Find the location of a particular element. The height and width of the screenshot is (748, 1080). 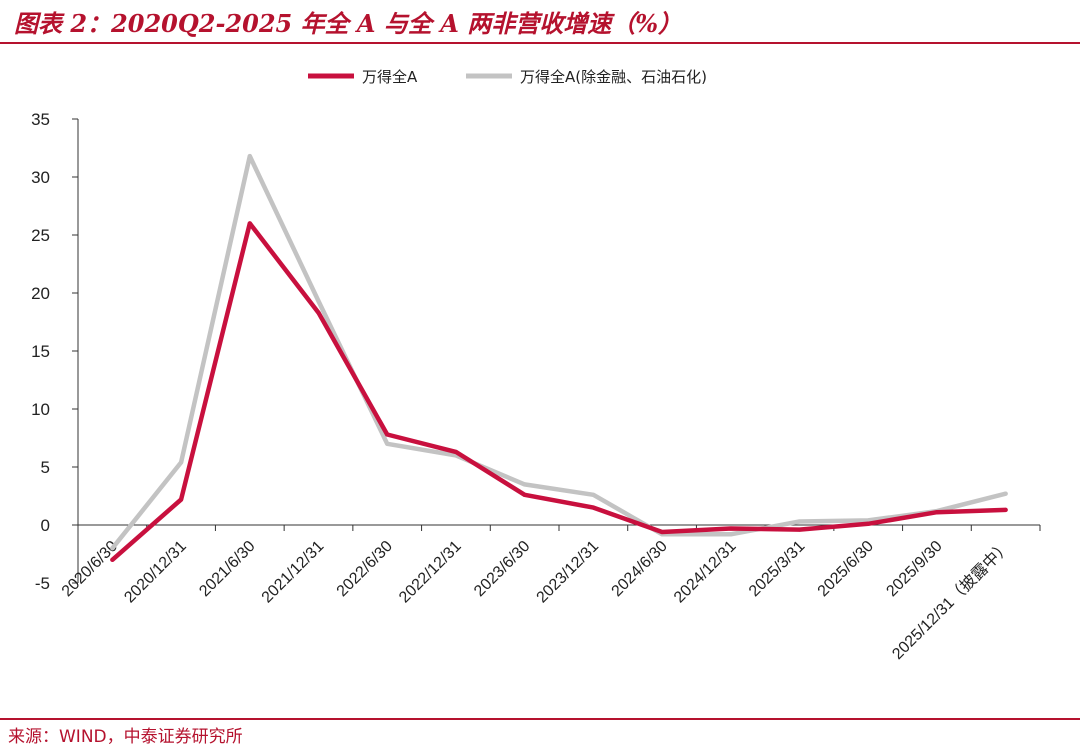

y-tick-label: -5 is located at coordinates (42, 583).